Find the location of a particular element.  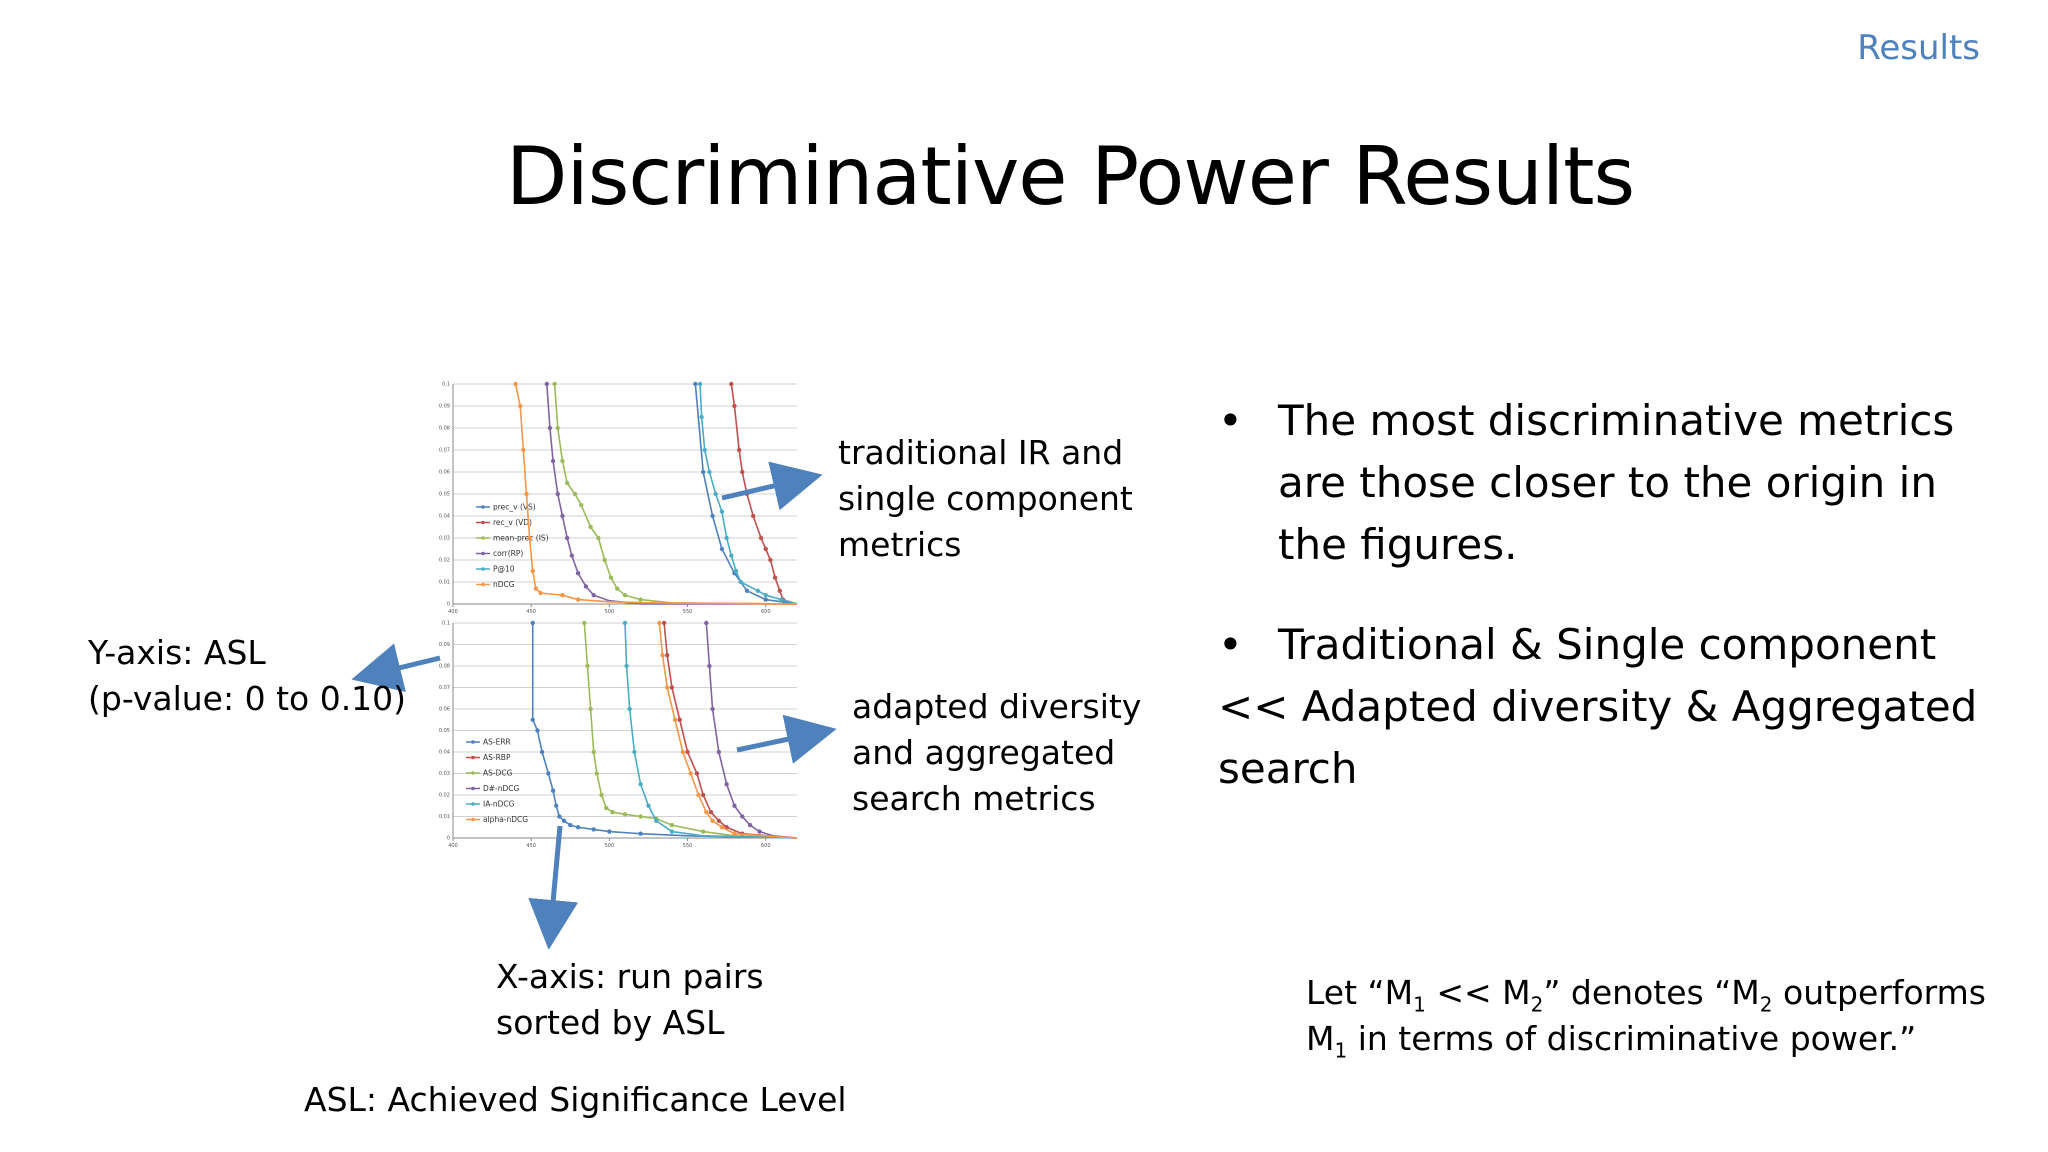

y-tick-label: 0.06 is located at coordinates (444, 710).